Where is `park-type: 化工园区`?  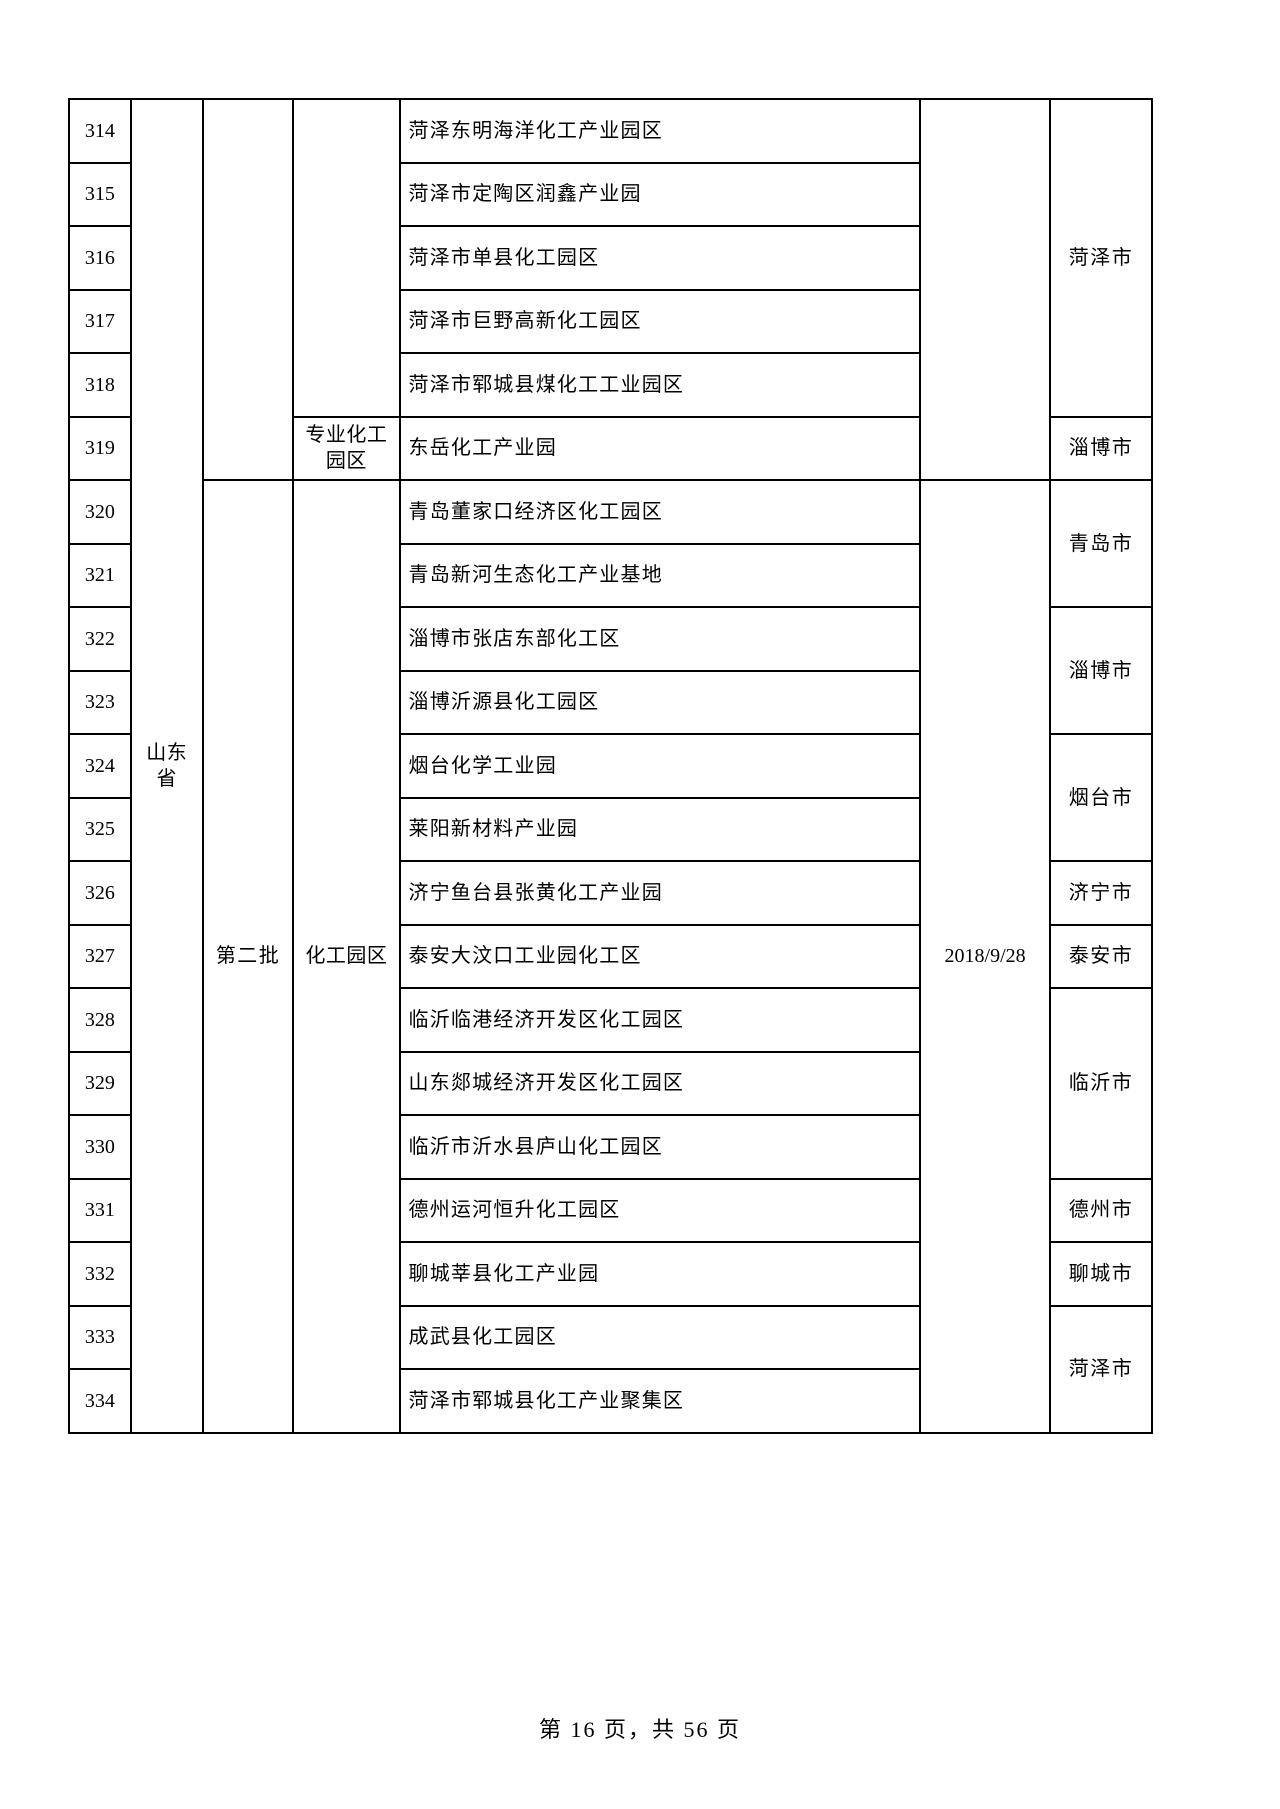
park-type: 化工园区 is located at coordinates (346, 956).